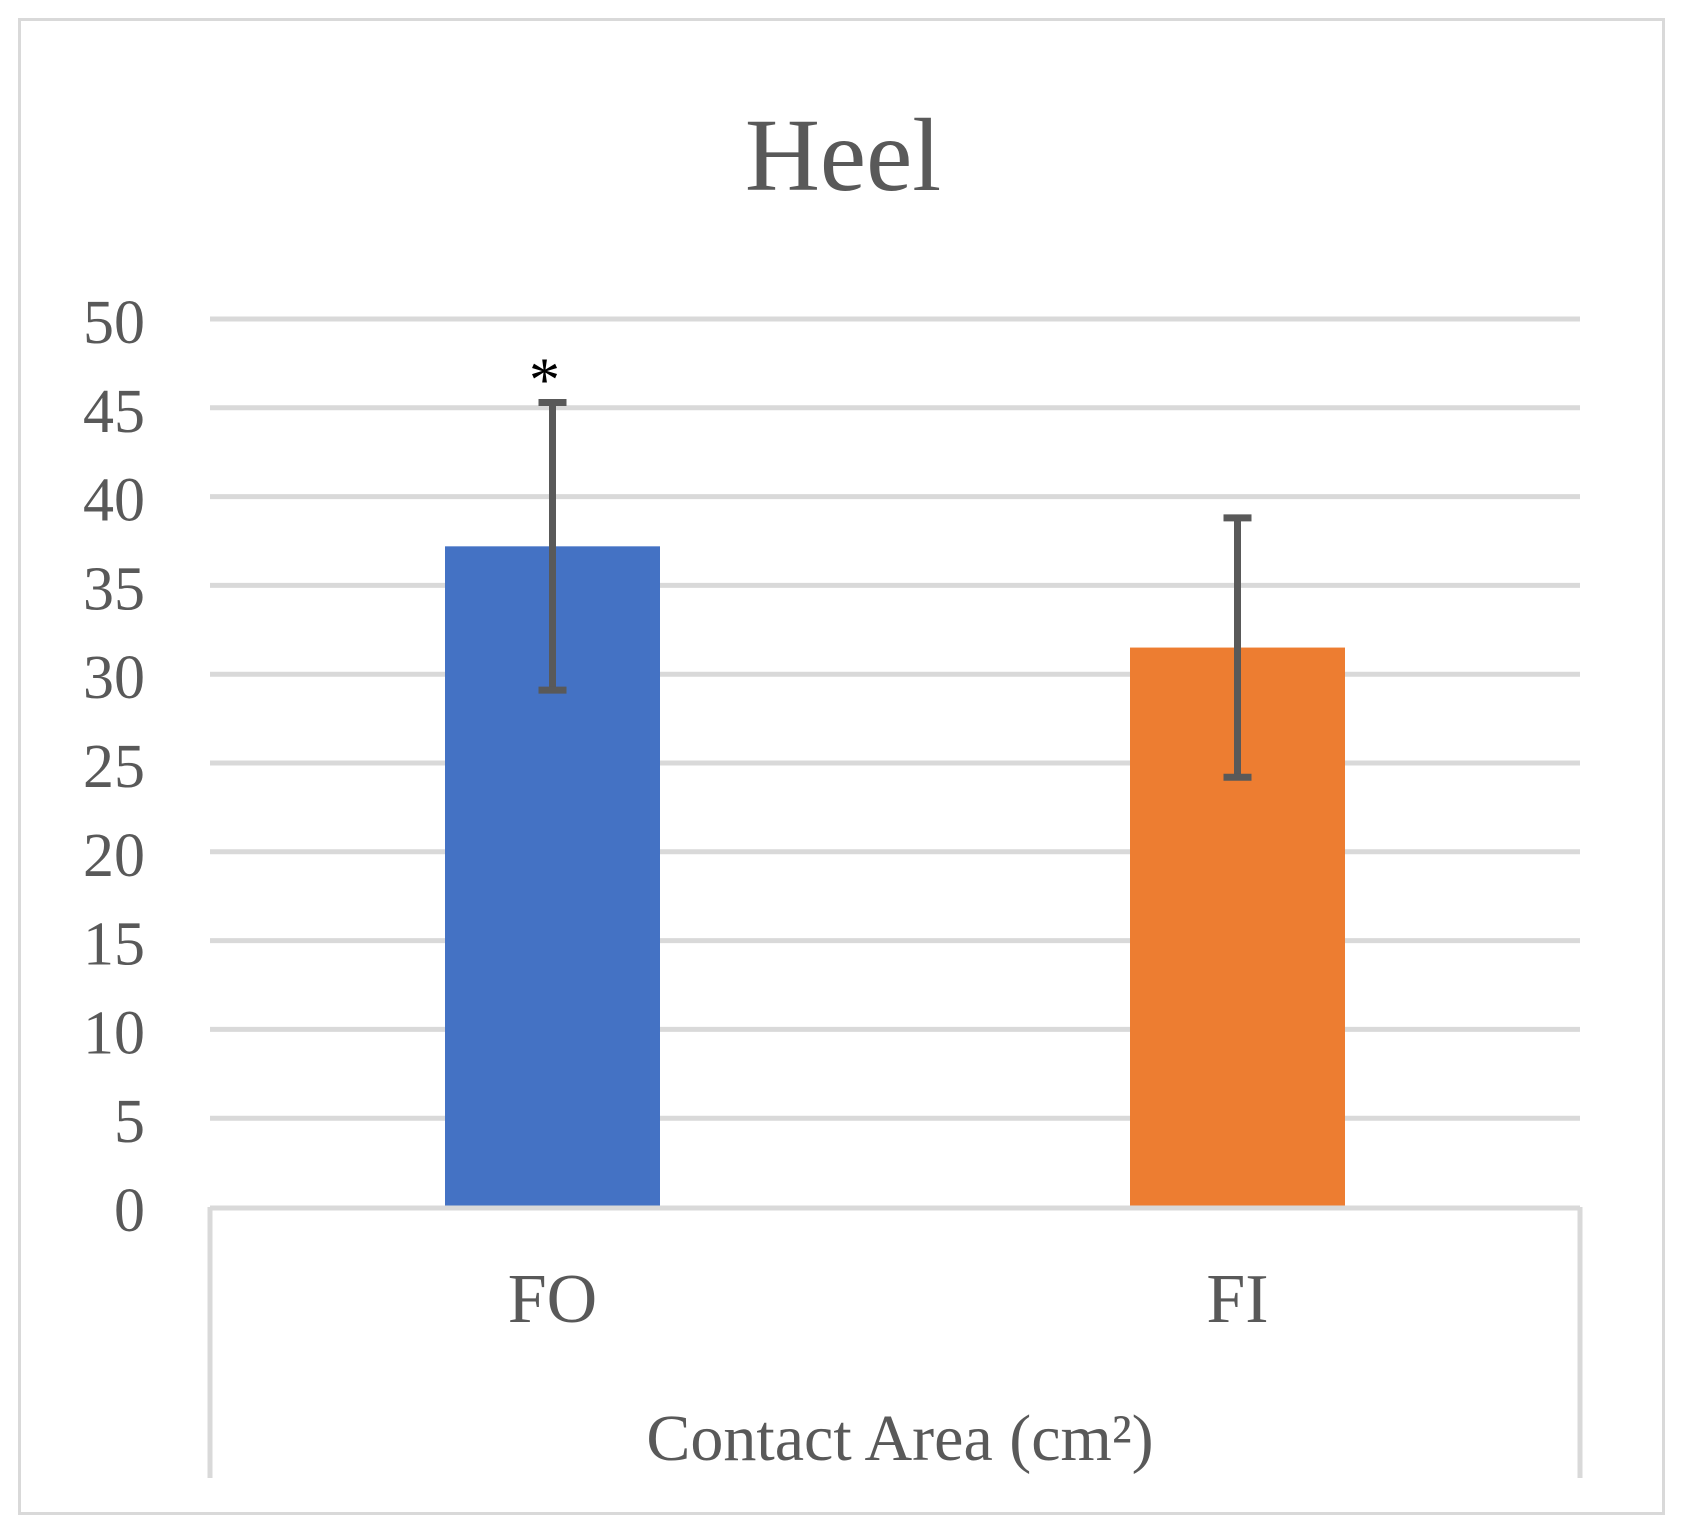  I want to click on chart-title: Heel, so click(843, 155).